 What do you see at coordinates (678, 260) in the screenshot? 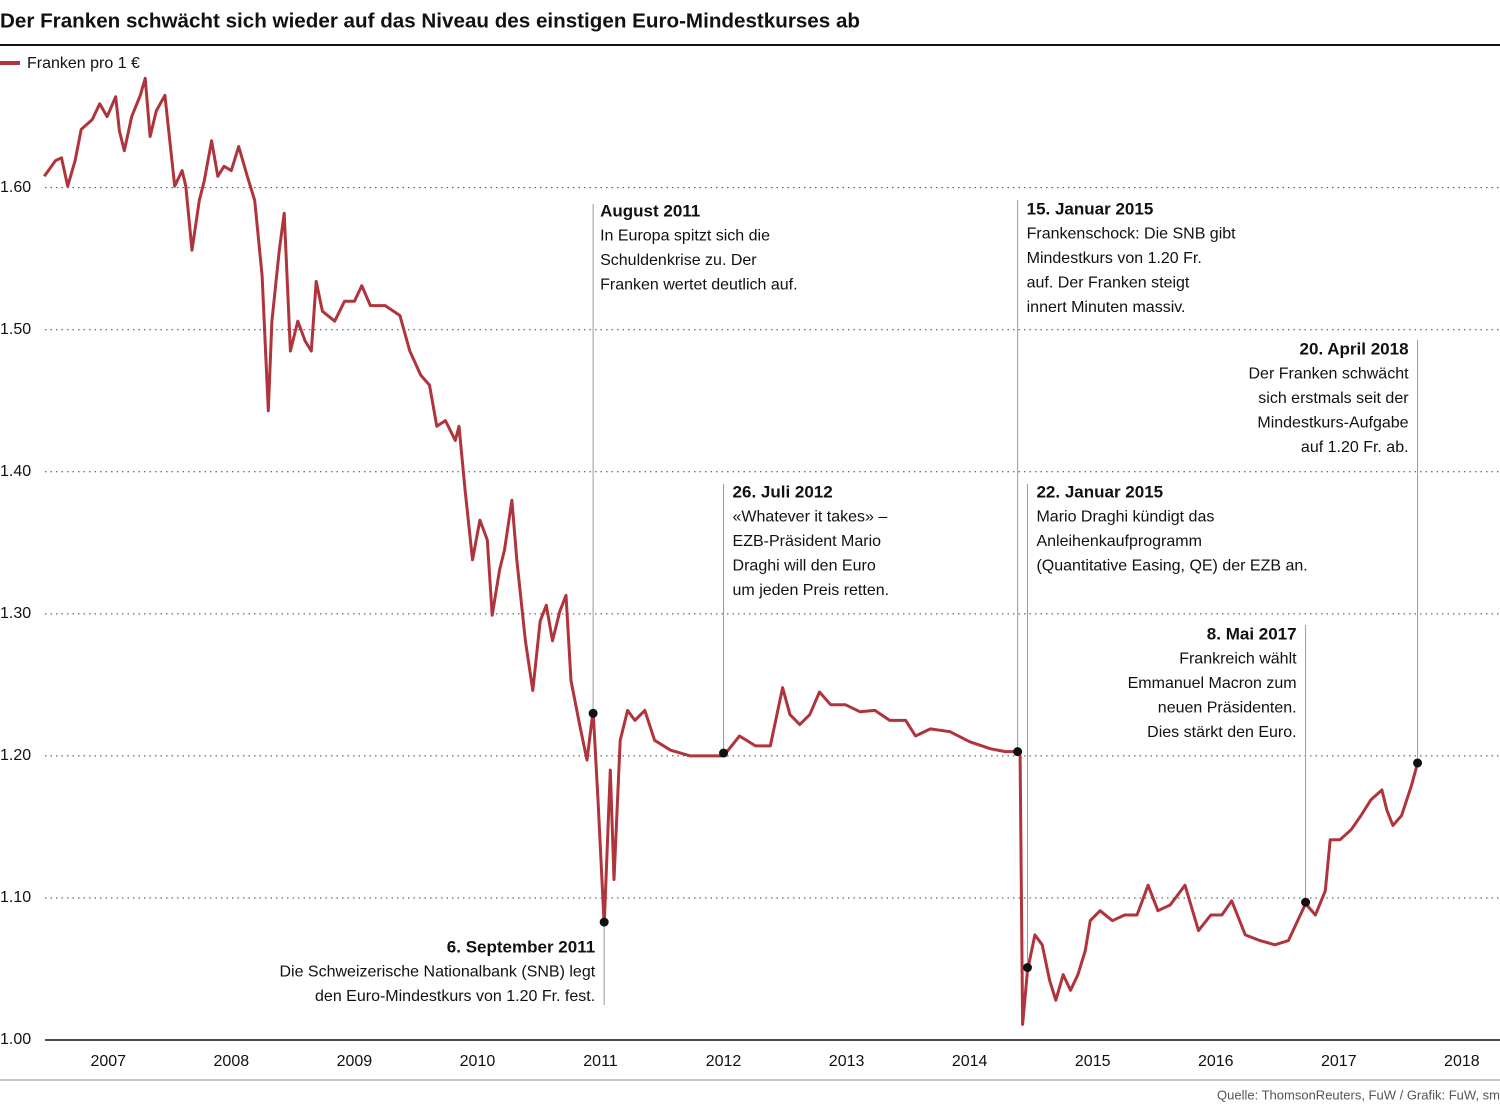
I see `annotation-text: Schuldenkrise zu. Der` at bounding box center [678, 260].